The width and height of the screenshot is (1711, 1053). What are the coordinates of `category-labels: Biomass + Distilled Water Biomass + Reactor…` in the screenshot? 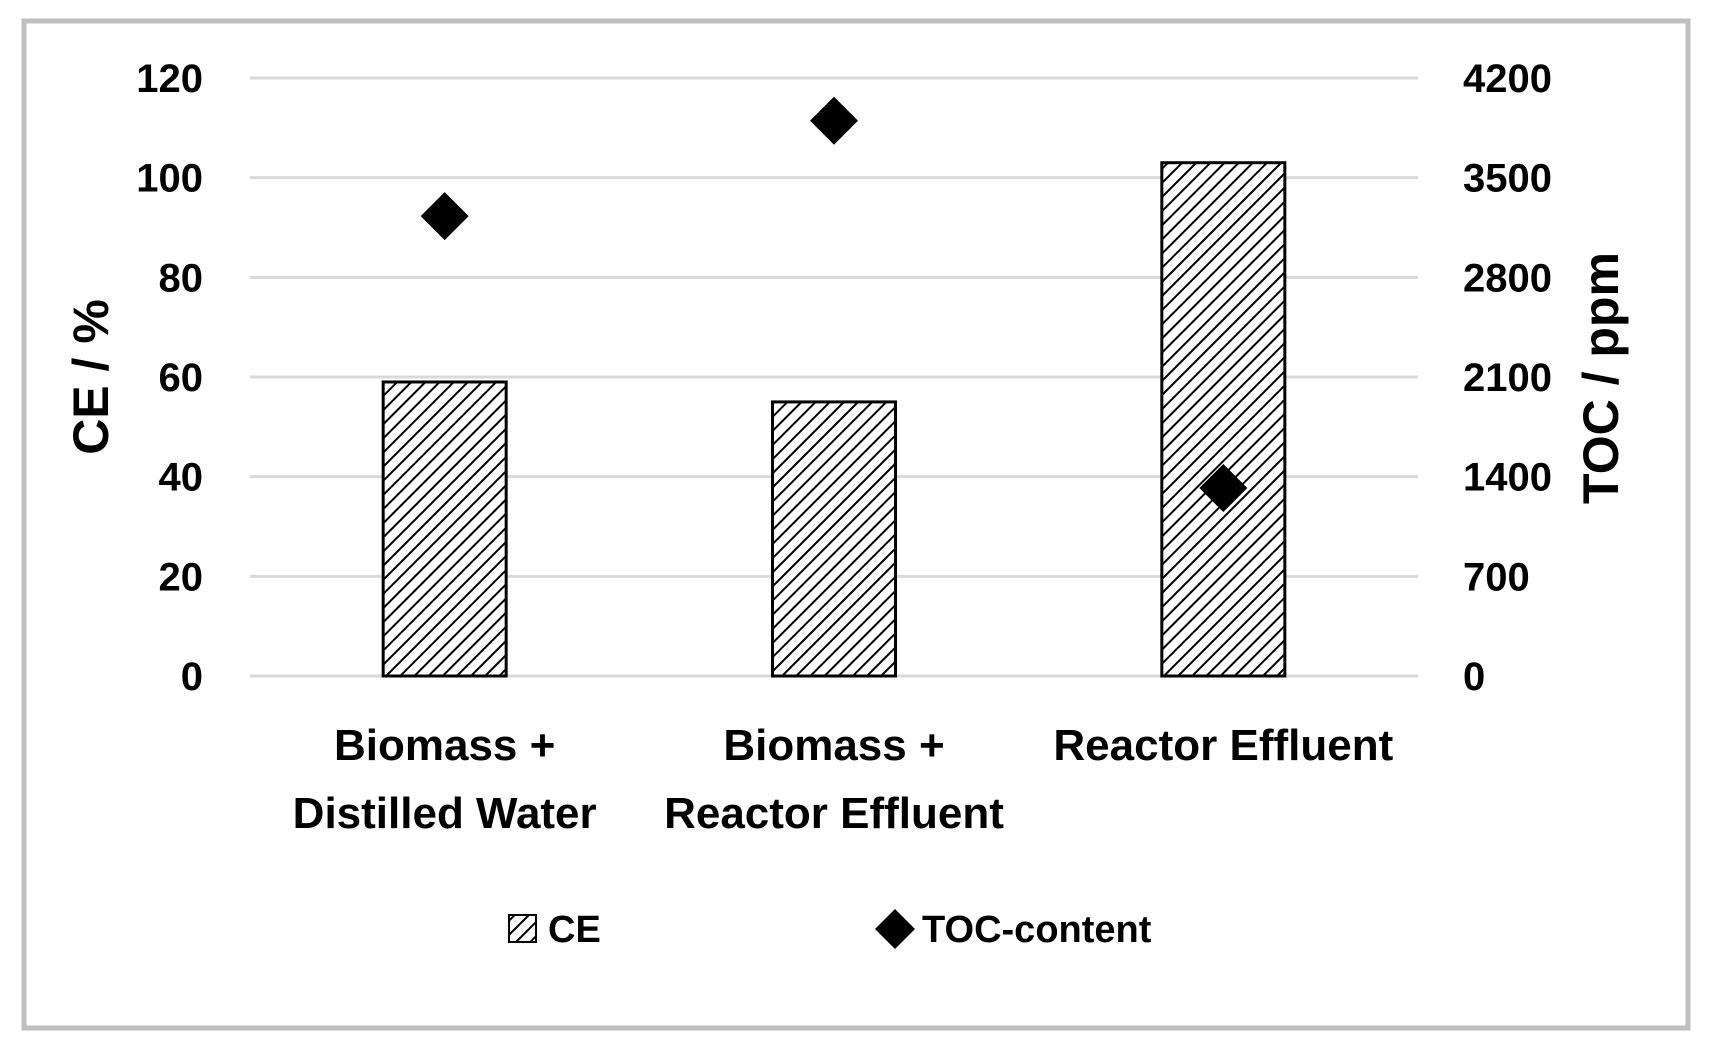 It's located at (843, 779).